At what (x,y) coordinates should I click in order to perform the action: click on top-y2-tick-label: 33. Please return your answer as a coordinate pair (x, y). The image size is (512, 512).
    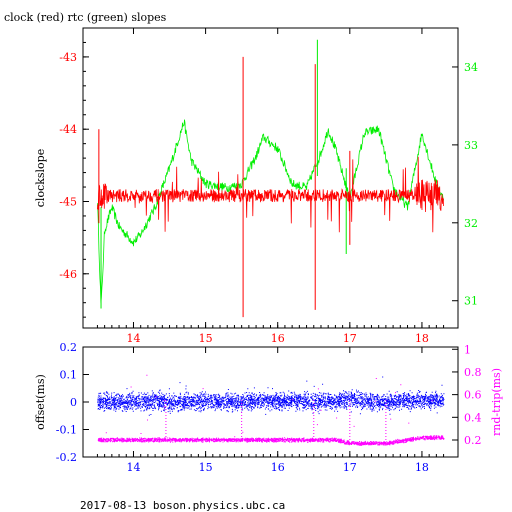
    Looking at the image, I should click on (471, 145).